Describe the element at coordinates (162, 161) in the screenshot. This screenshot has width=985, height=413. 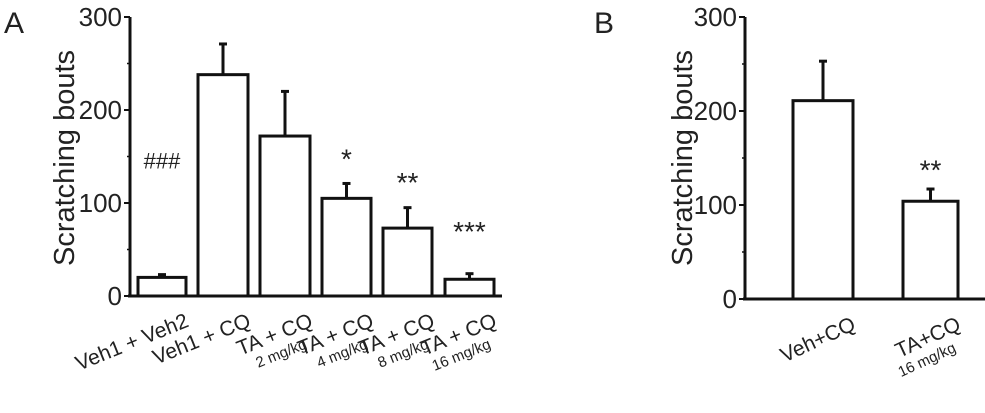
I see `significance-marker: ###` at that location.